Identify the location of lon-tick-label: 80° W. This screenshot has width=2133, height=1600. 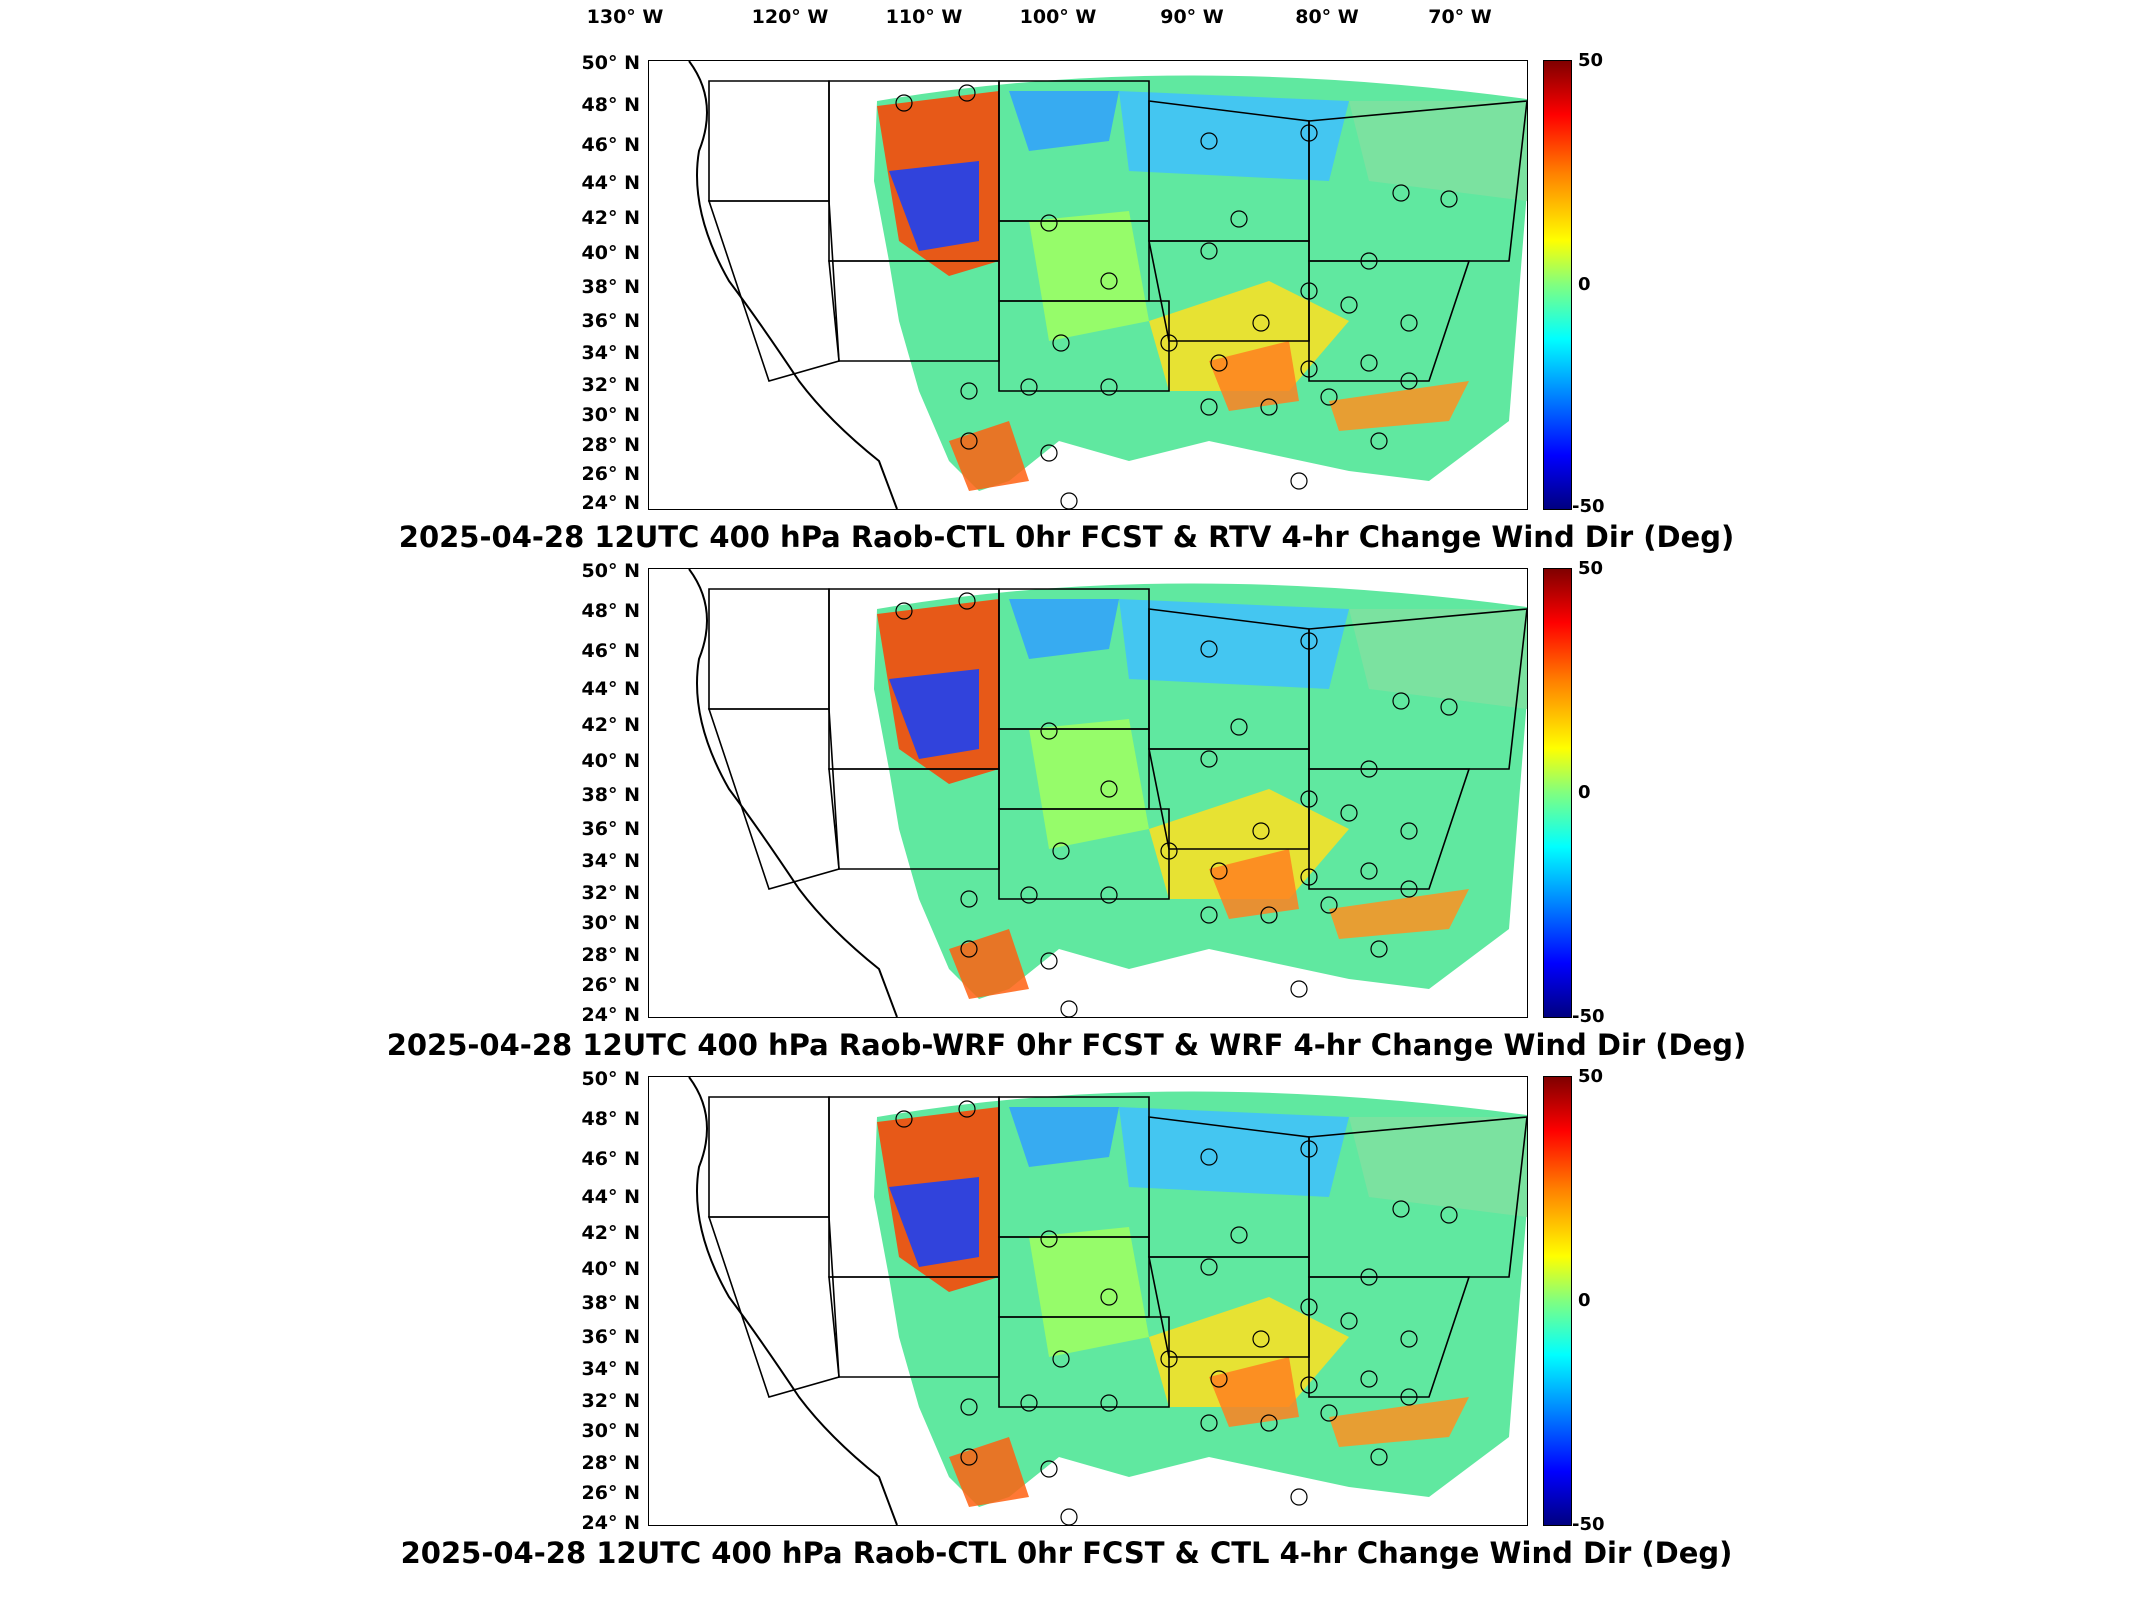
(1327, 17).